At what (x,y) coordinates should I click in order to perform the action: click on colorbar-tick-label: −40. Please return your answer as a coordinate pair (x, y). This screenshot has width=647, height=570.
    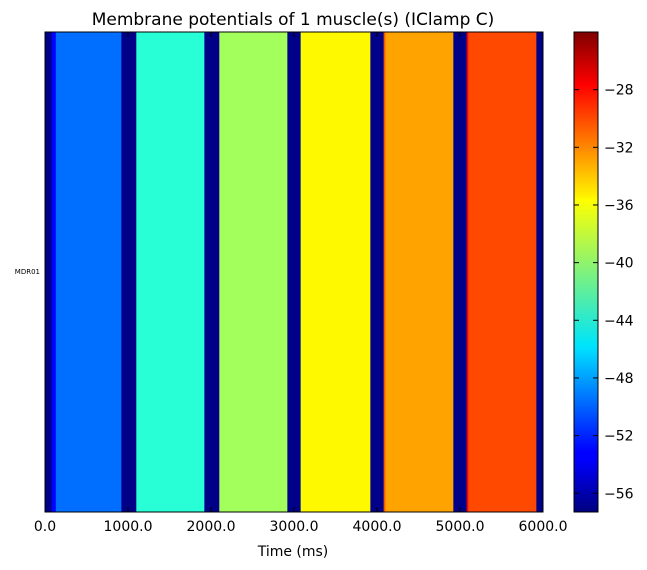
    Looking at the image, I should click on (619, 264).